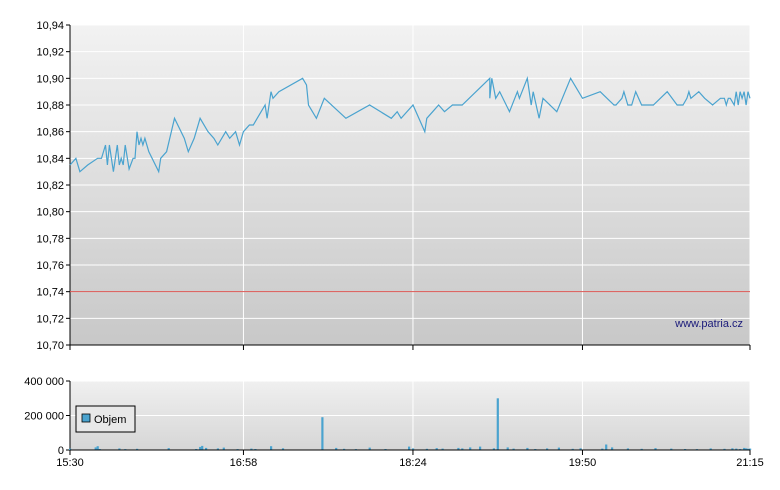 The width and height of the screenshot is (780, 490). Describe the element at coordinates (50, 346) in the screenshot. I see `price-y-tick-label: 10,70` at that location.